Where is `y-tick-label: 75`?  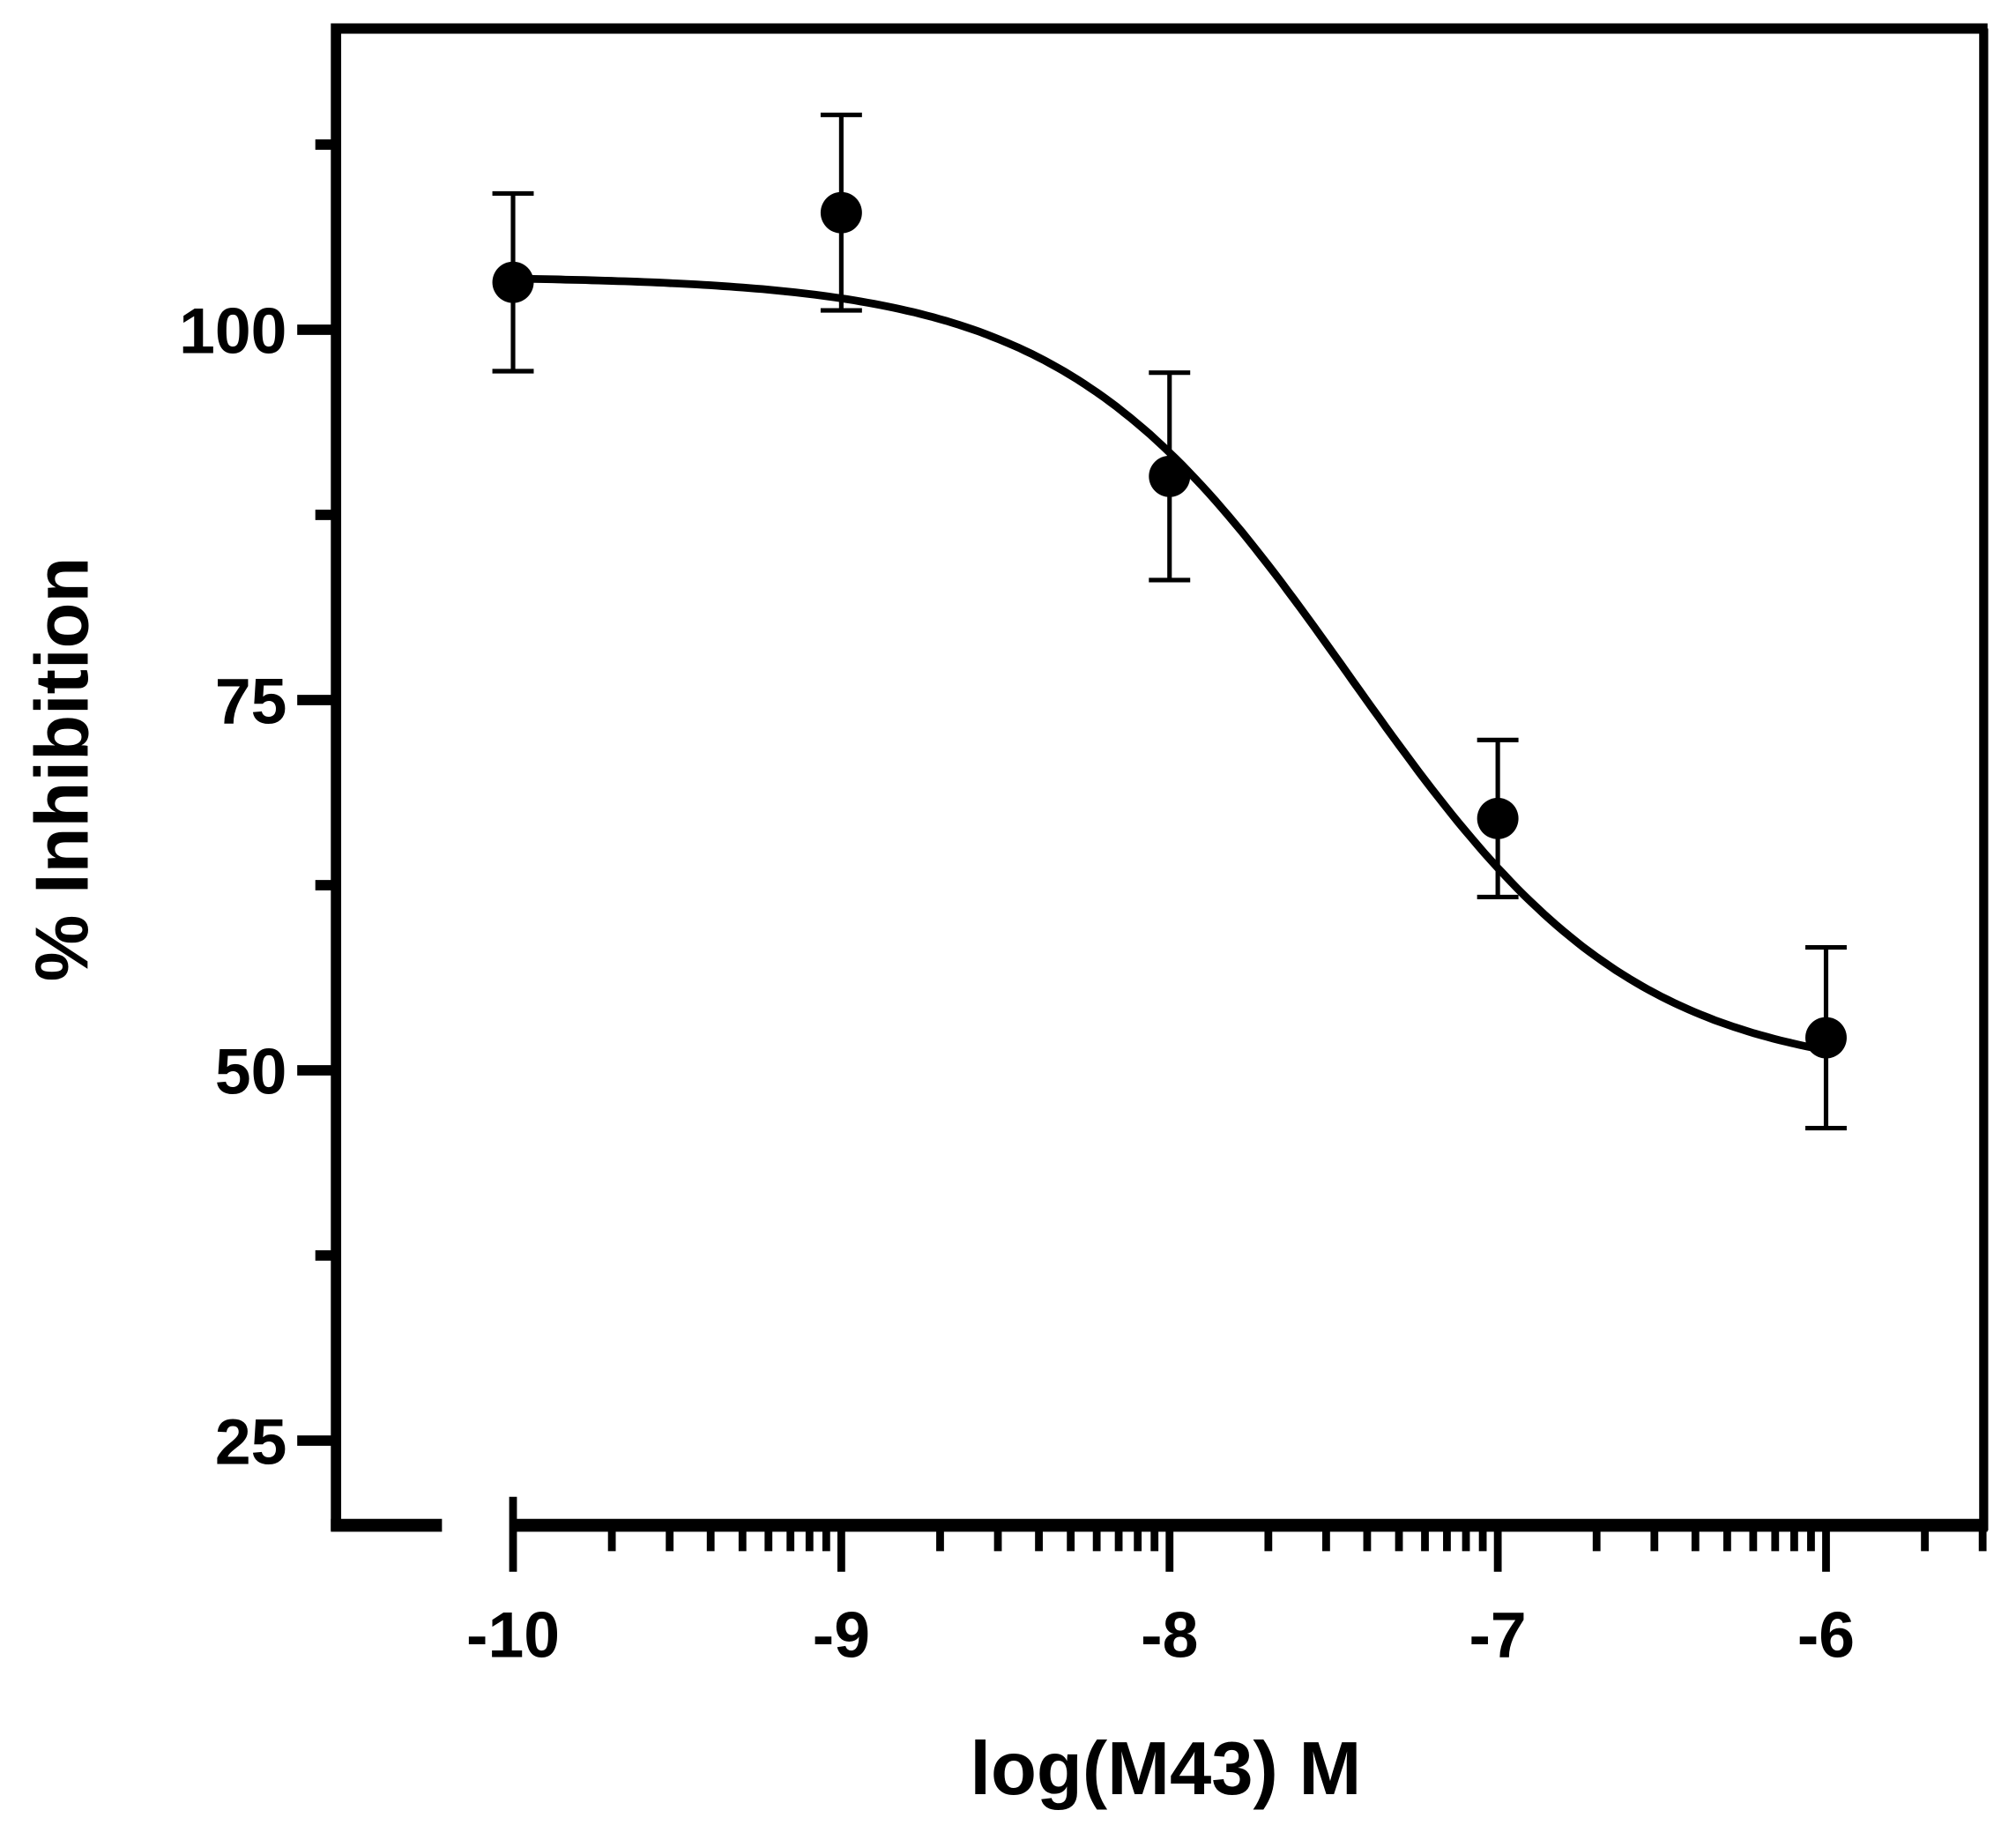
y-tick-label: 75 is located at coordinates (251, 701).